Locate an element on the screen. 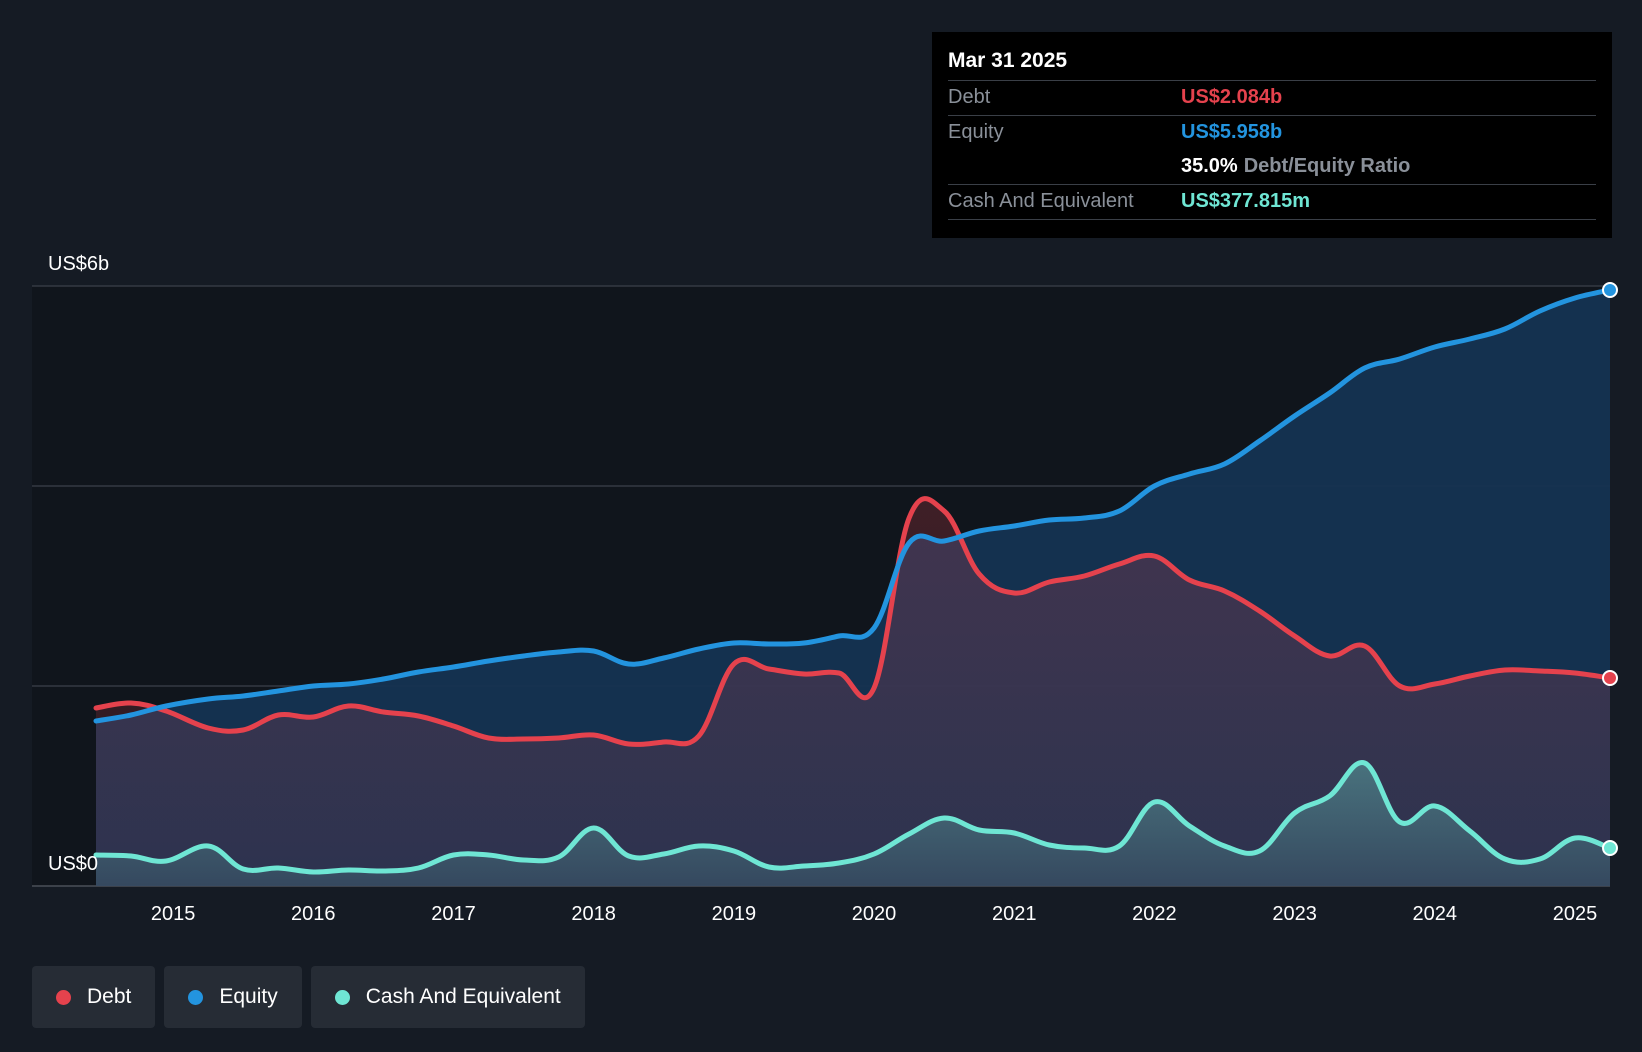  legend-label-equity: Equity is located at coordinates (248, 996).